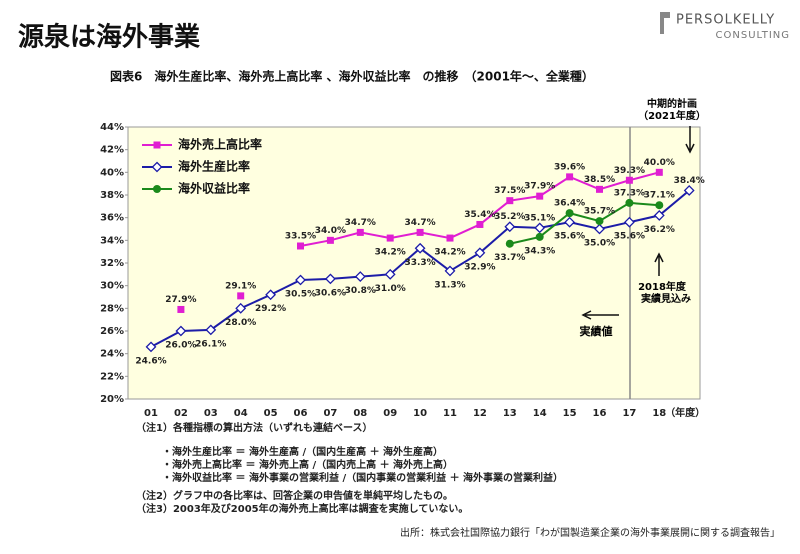  I want to click on y-tick-label: 34%, so click(112, 240).